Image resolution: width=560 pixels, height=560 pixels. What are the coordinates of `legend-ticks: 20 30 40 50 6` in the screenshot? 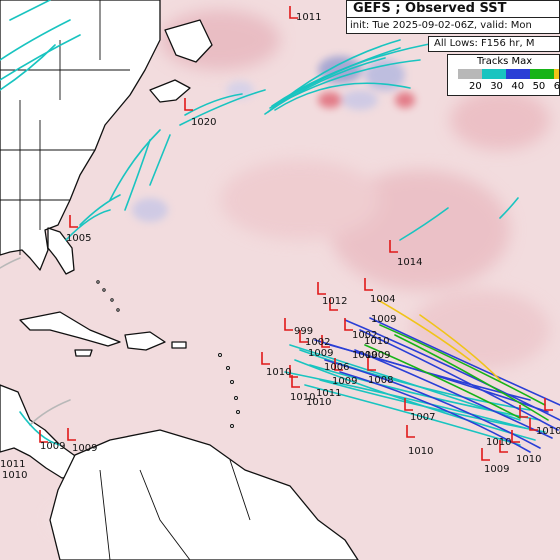 It's located at (514, 87).